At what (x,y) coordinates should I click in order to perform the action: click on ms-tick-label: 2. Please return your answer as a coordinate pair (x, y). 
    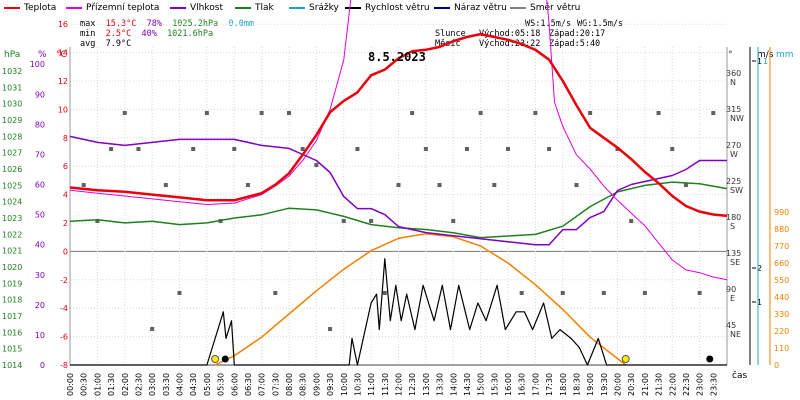
    Looking at the image, I should click on (759, 268).